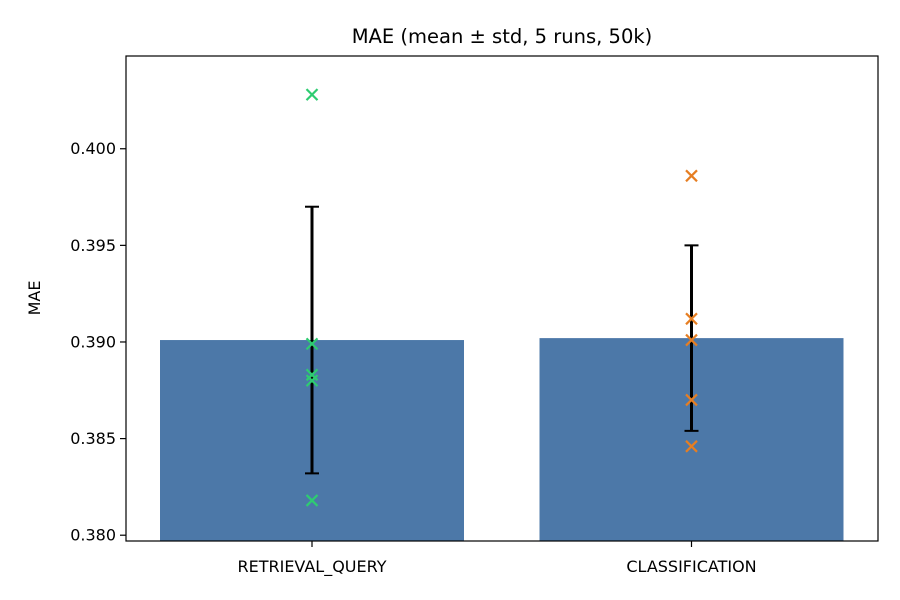 The height and width of the screenshot is (600, 900). What do you see at coordinates (691, 566) in the screenshot?
I see `x-tick-label: CLASSIFICATION` at bounding box center [691, 566].